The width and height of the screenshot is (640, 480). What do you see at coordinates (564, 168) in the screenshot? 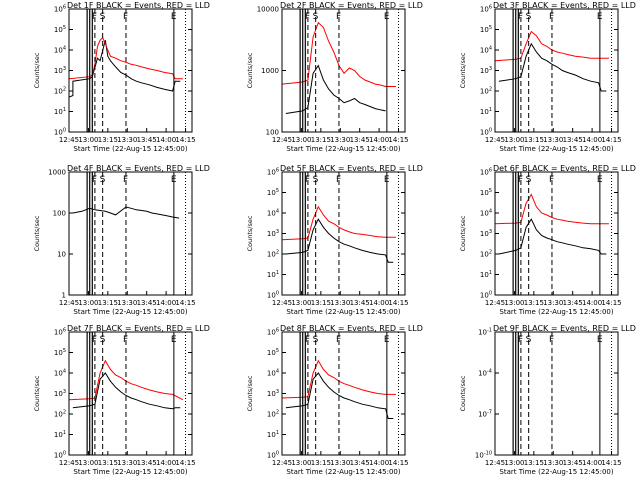
I see `panel-title: Det 6F BLACK = Events, RED = LLD` at bounding box center [564, 168].